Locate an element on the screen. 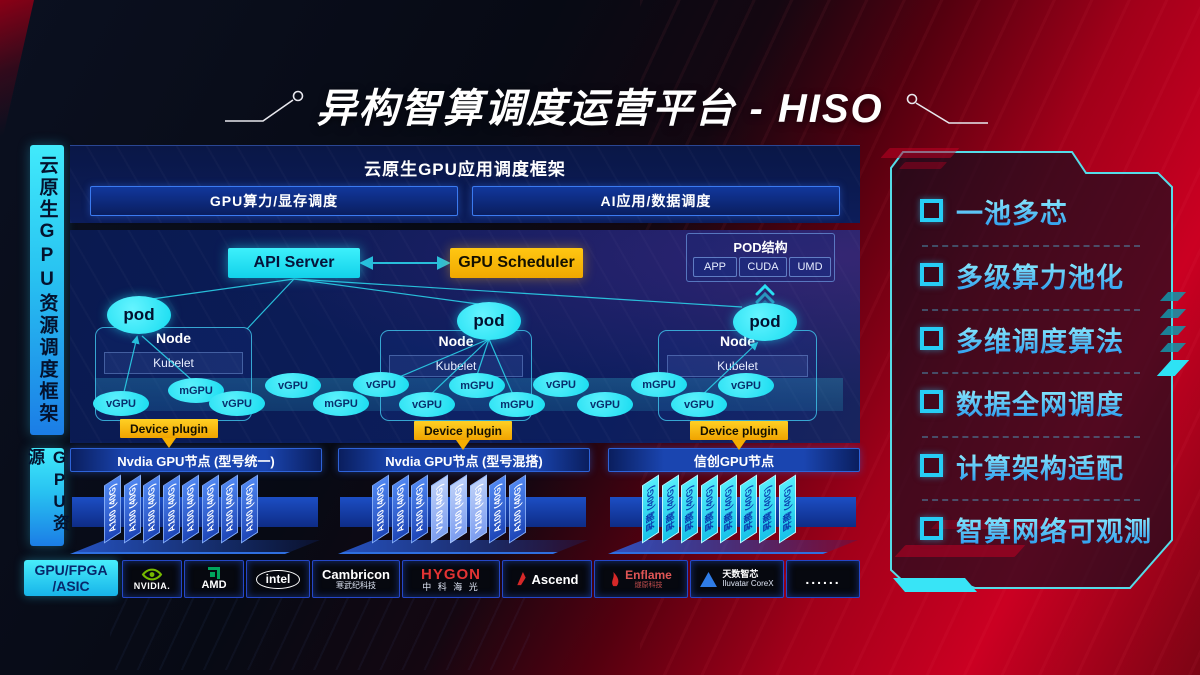  device-plugin-2: Device plugin is located at coordinates (463, 430).